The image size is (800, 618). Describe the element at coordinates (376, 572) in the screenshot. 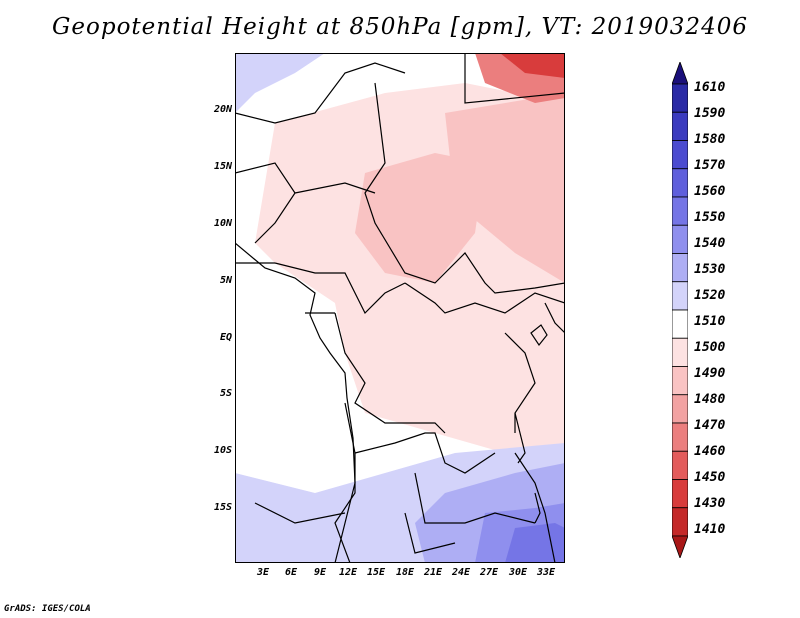

I see `lon-label-15e: 15E` at that location.